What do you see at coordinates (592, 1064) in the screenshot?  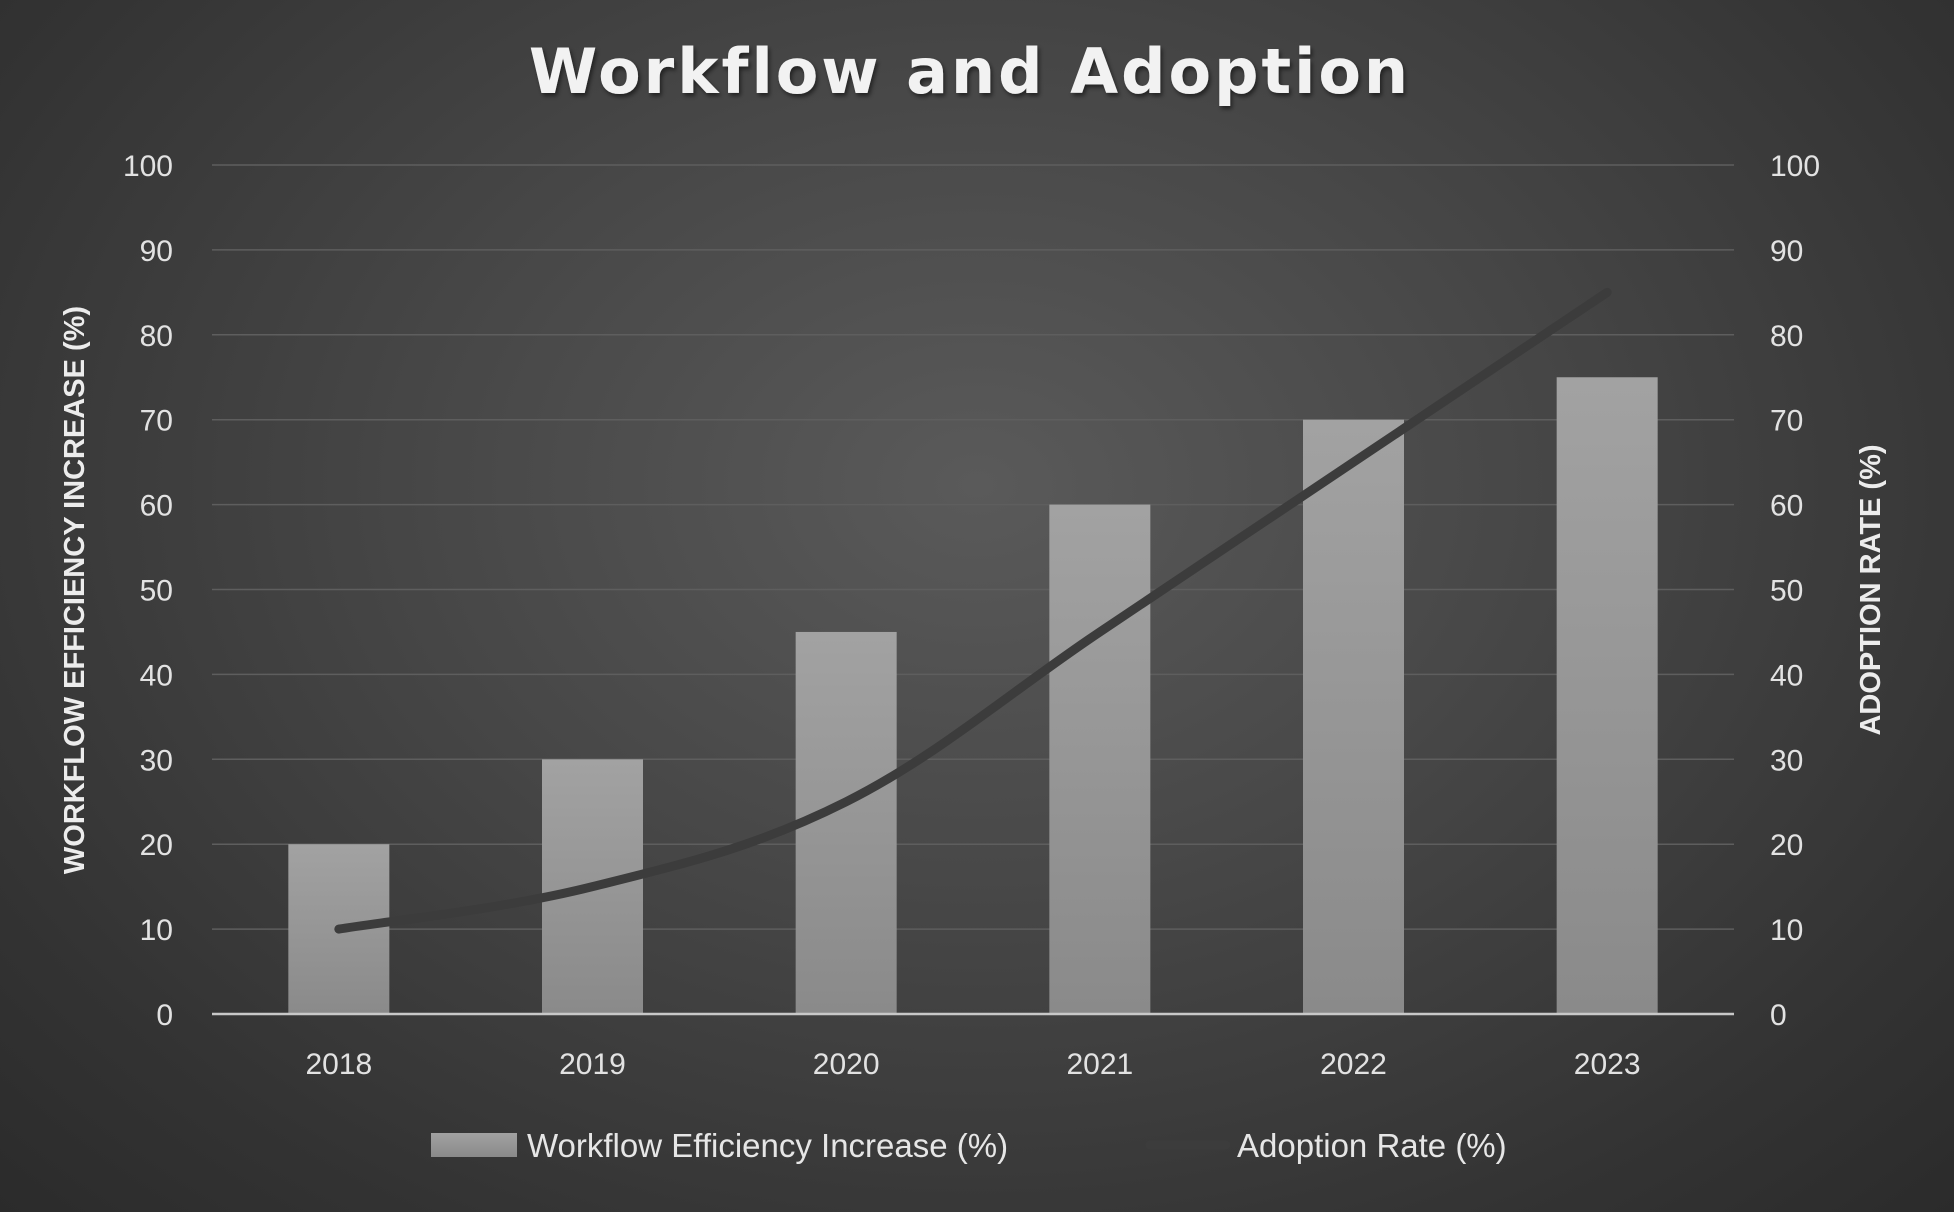 I see `x-tick-label: 2019` at bounding box center [592, 1064].